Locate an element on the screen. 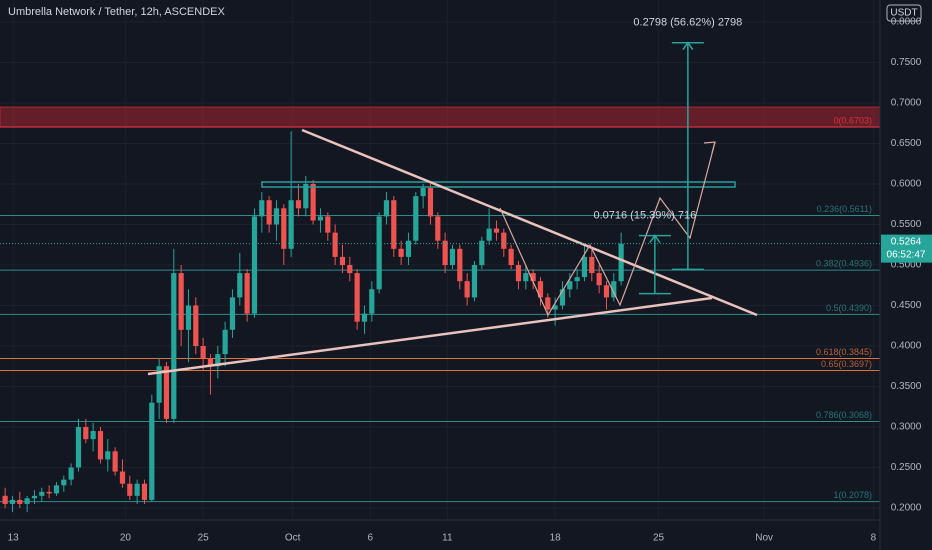  fib-label: 0.65(0.3697) is located at coordinates (846, 364).